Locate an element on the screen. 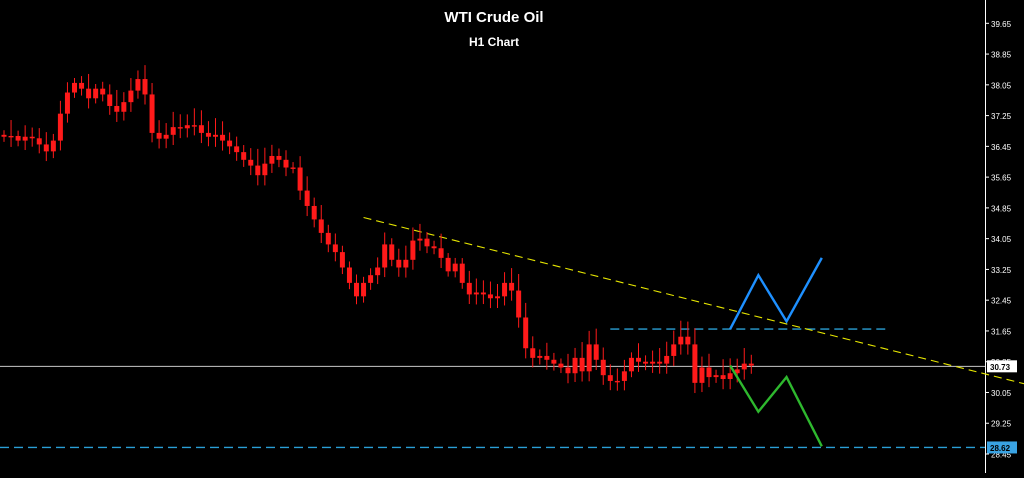 This screenshot has width=1024, height=478. y-tick-label: 35.65 is located at coordinates (1001, 178).